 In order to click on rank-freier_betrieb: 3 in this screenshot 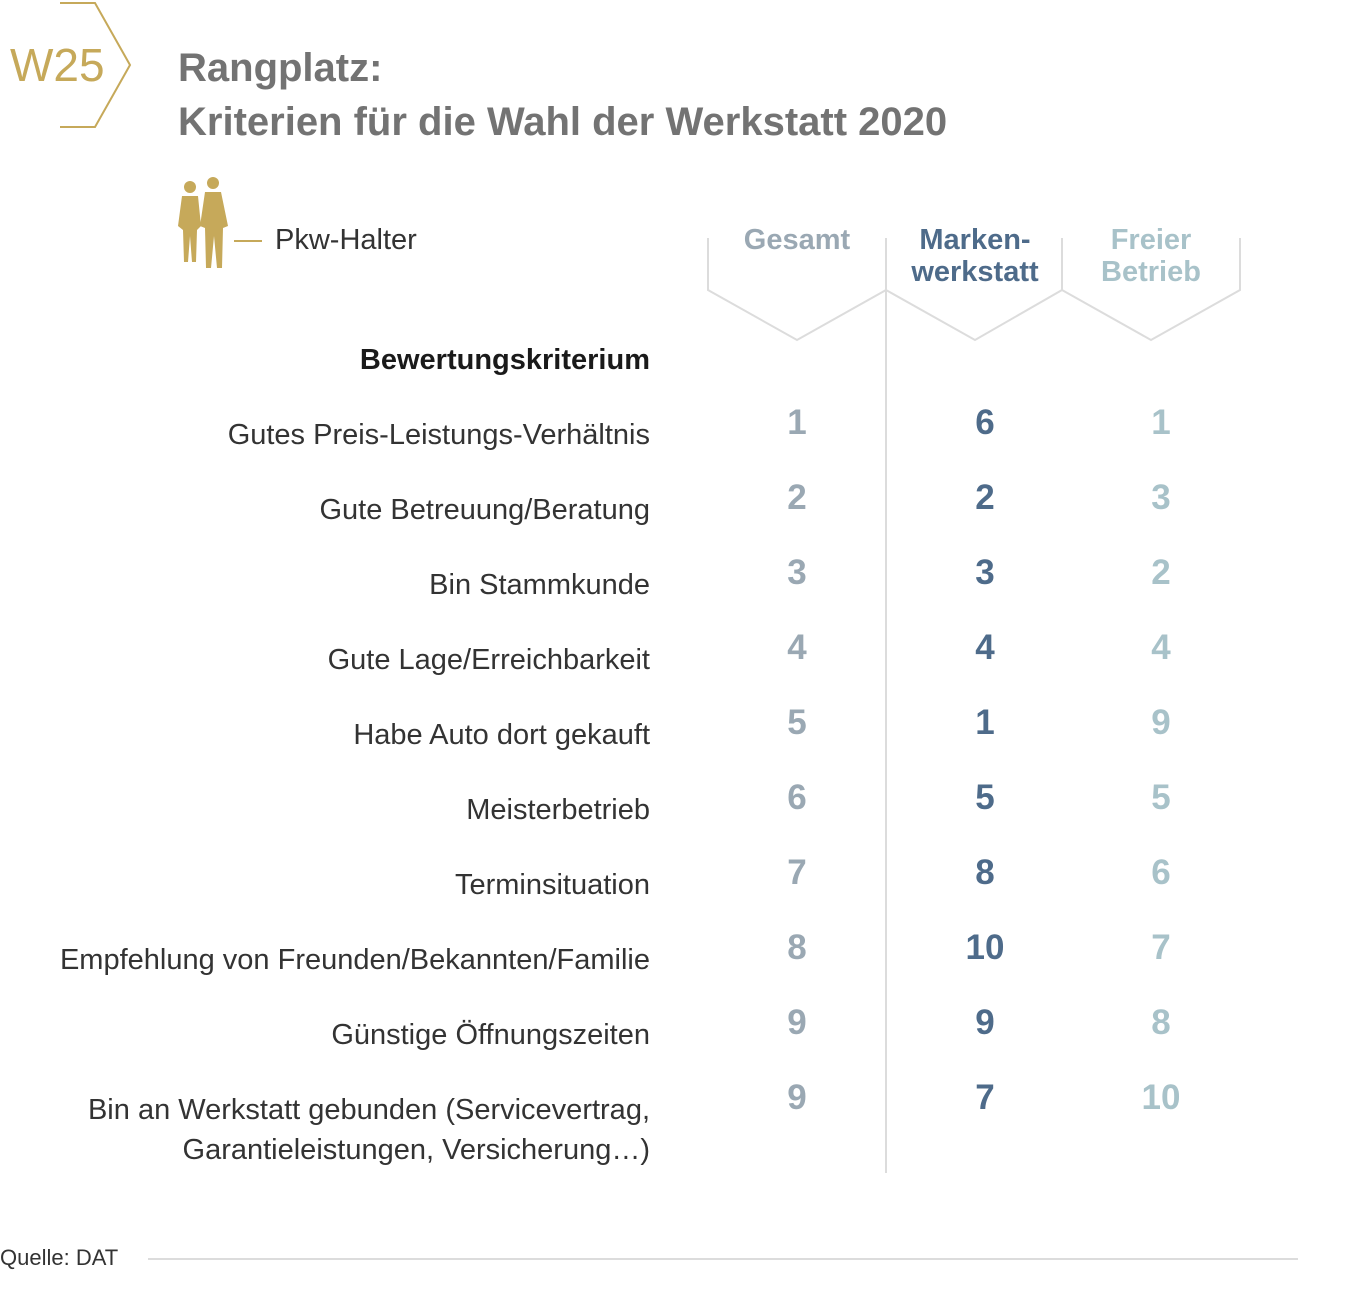, I will do `click(1161, 497)`.